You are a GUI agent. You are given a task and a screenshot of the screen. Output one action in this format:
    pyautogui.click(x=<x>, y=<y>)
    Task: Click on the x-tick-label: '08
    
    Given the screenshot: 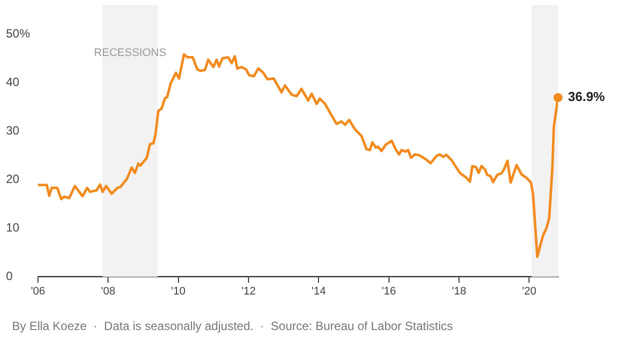 What is the action you would take?
    pyautogui.click(x=108, y=291)
    